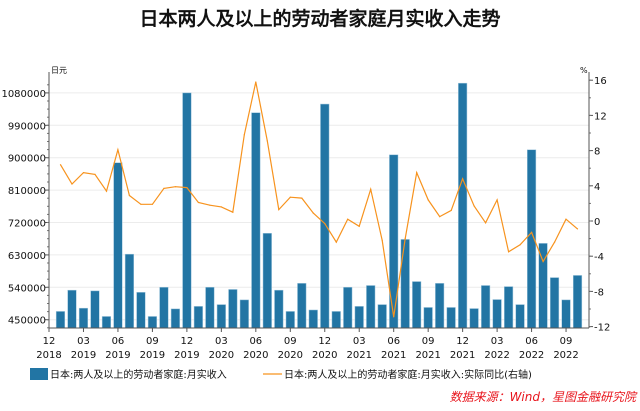 The height and width of the screenshot is (411, 640). I want to click on right-axis-unit: %, so click(584, 70).